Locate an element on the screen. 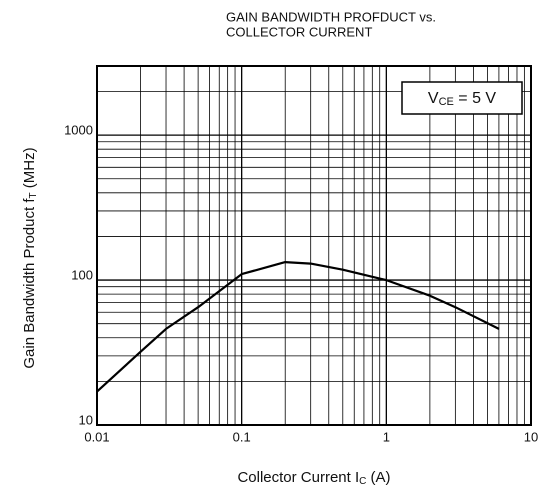 The height and width of the screenshot is (495, 546). x-axis-label-text: Collector Current I is located at coordinates (298, 477).